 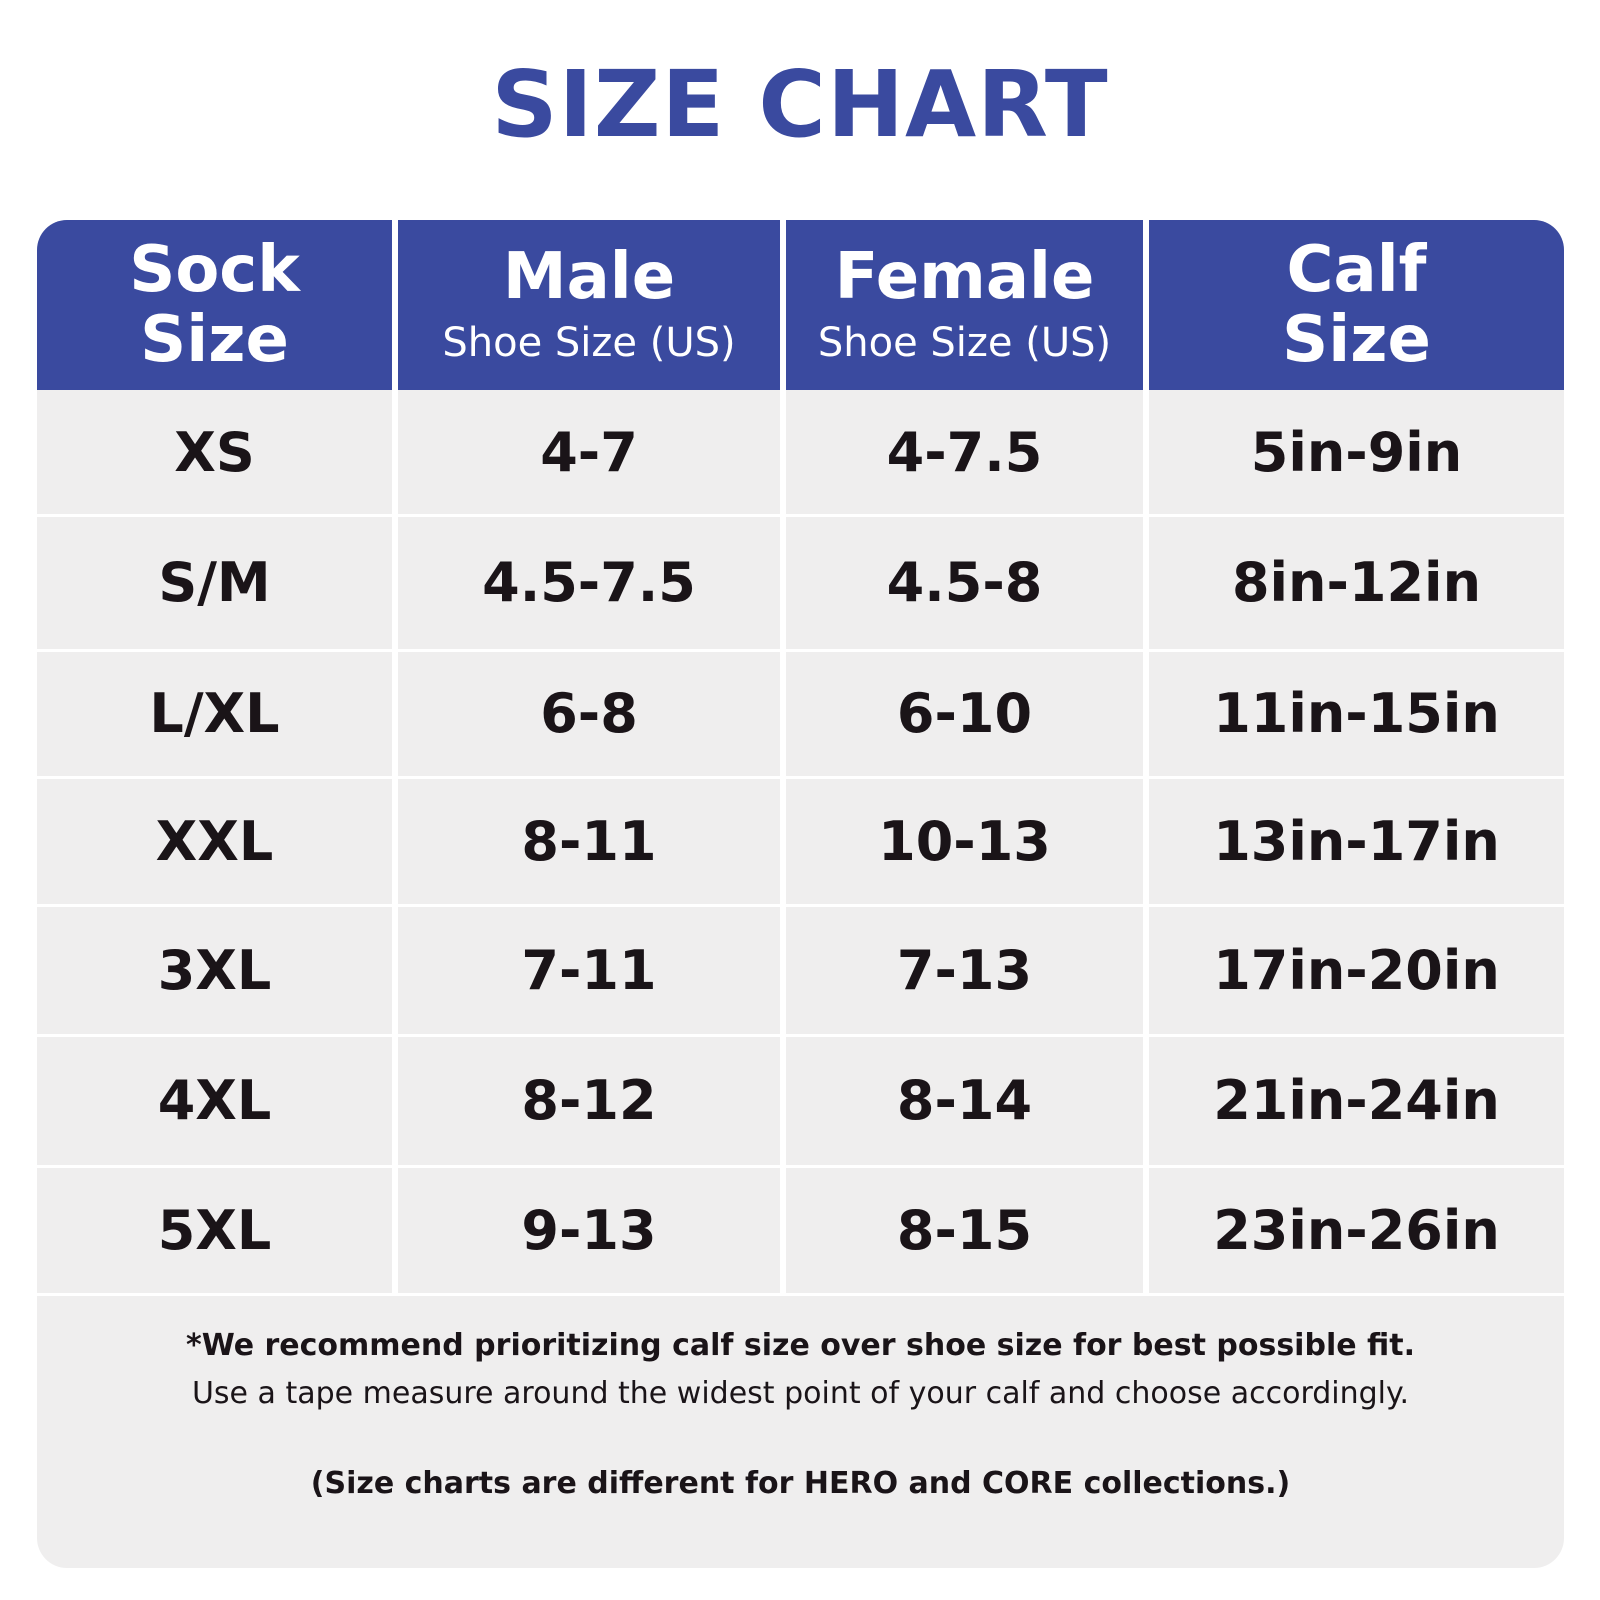 I want to click on table-cell: 11in-15in, so click(x=1356, y=713).